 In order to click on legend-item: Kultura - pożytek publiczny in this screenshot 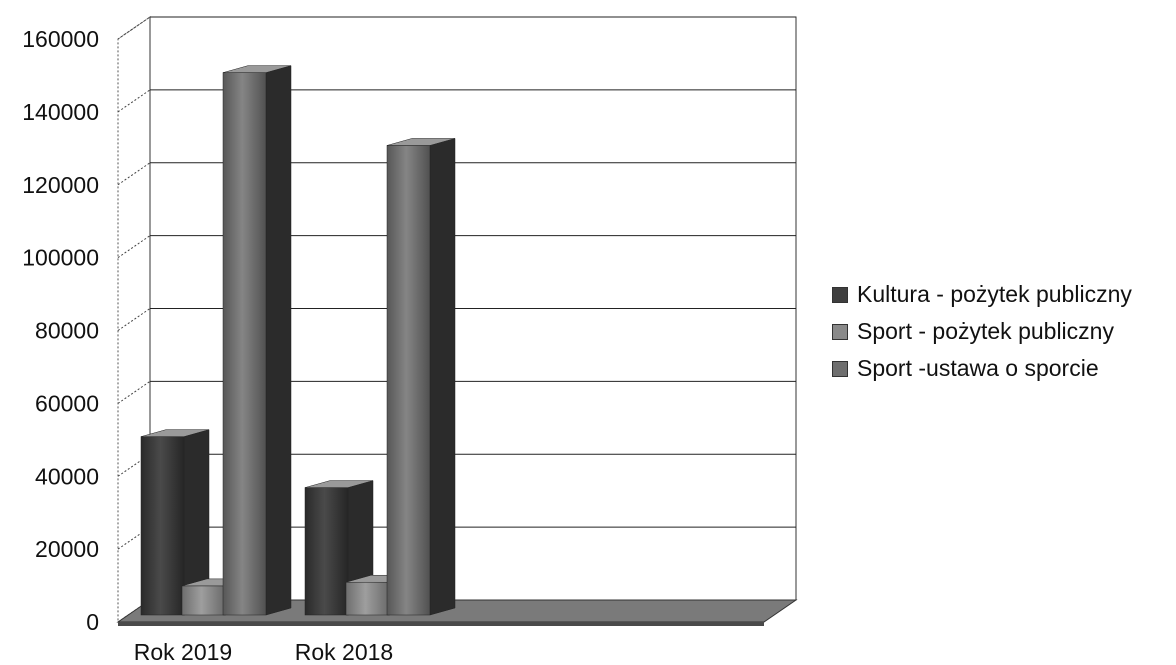, I will do `click(982, 294)`.